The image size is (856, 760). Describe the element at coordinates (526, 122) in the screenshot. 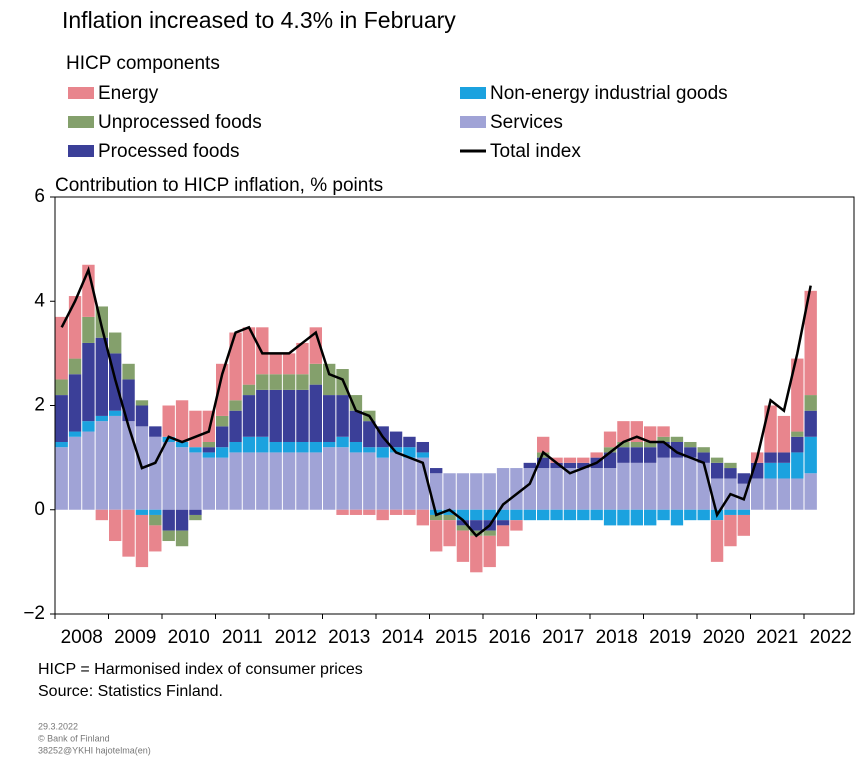

I see `legend-label: Services` at that location.